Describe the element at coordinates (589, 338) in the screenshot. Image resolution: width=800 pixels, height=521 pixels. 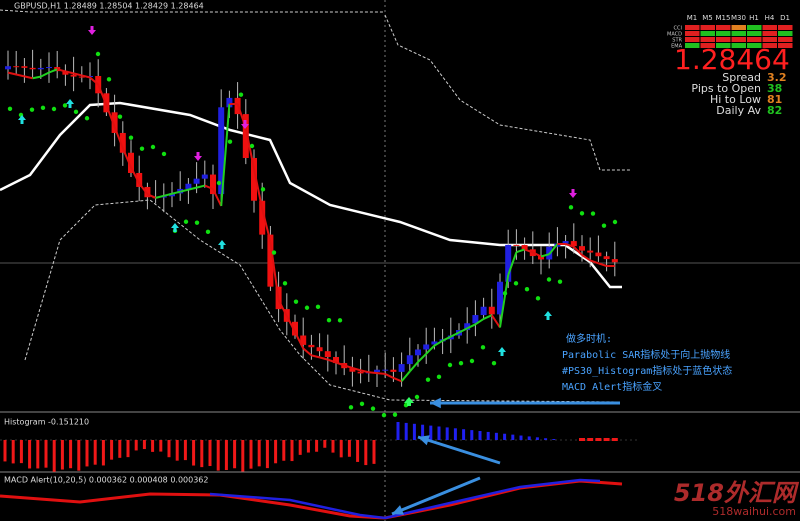
I see `annotation-line: 做多时机:` at that location.